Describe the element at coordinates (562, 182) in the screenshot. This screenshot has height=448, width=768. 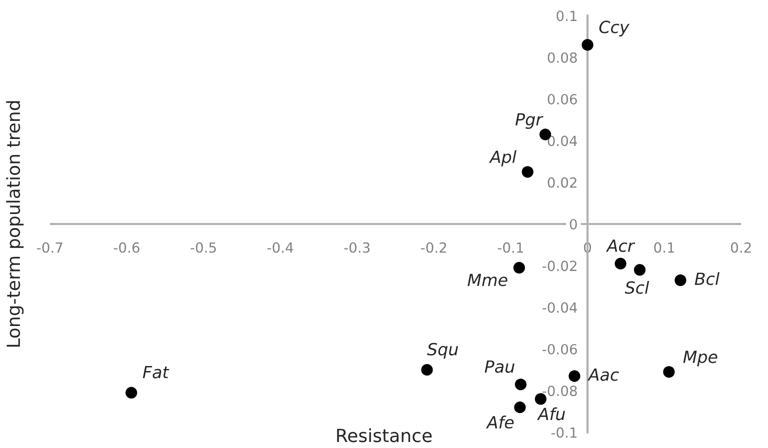
I see `y-tick-label: 0.02` at that location.